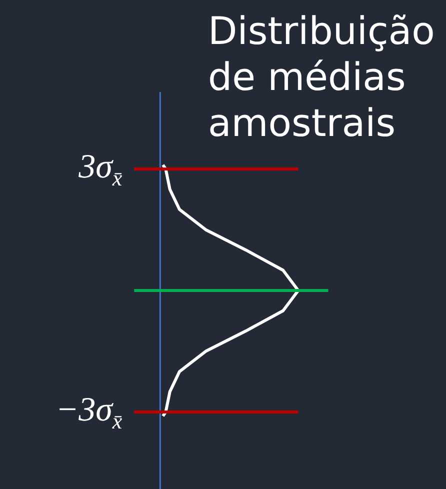 This screenshot has width=446, height=489. Describe the element at coordinates (89, 414) in the screenshot. I see `y-tick-label: −3σ$_{x̄}$` at that location.